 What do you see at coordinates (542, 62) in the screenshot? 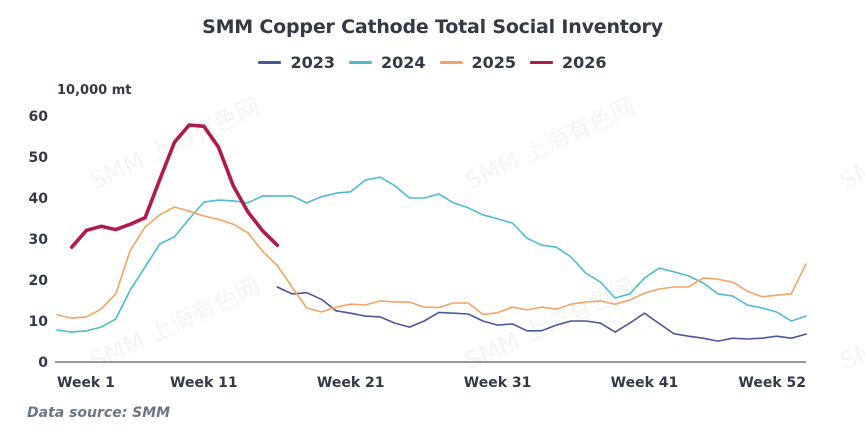
I see `legend-swatch-2026` at bounding box center [542, 62].